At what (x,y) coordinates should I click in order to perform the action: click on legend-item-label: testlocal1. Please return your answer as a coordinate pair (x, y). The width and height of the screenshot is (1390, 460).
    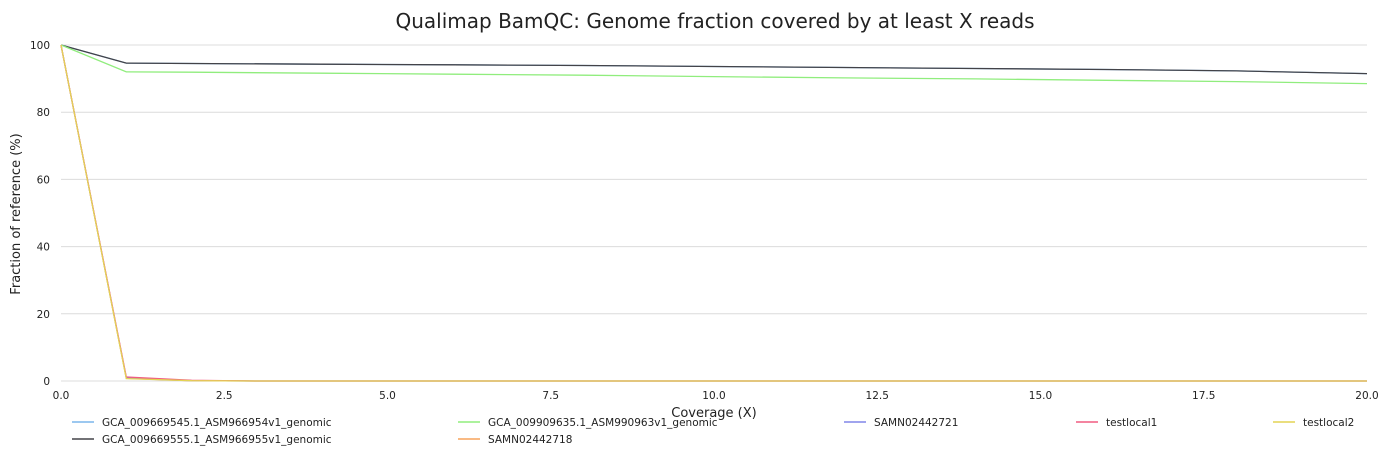
    Looking at the image, I should click on (1131, 423).